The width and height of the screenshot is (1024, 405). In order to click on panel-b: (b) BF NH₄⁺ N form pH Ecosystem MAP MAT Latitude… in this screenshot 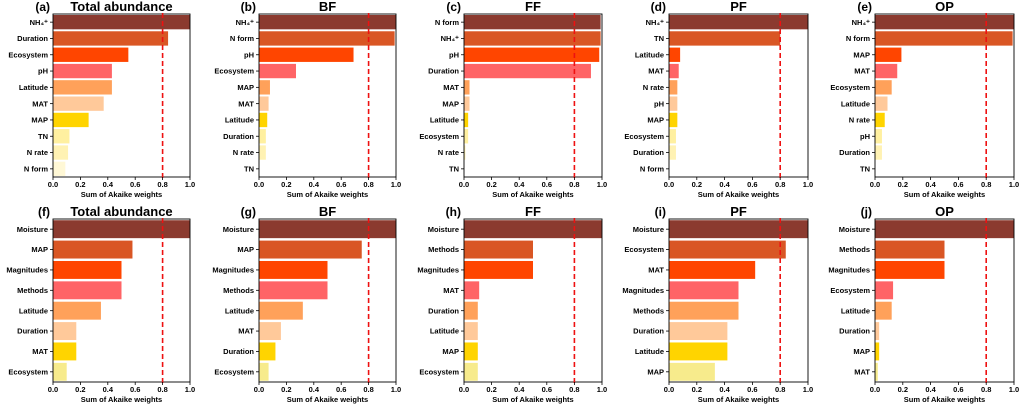, I will do `click(307, 99)`.